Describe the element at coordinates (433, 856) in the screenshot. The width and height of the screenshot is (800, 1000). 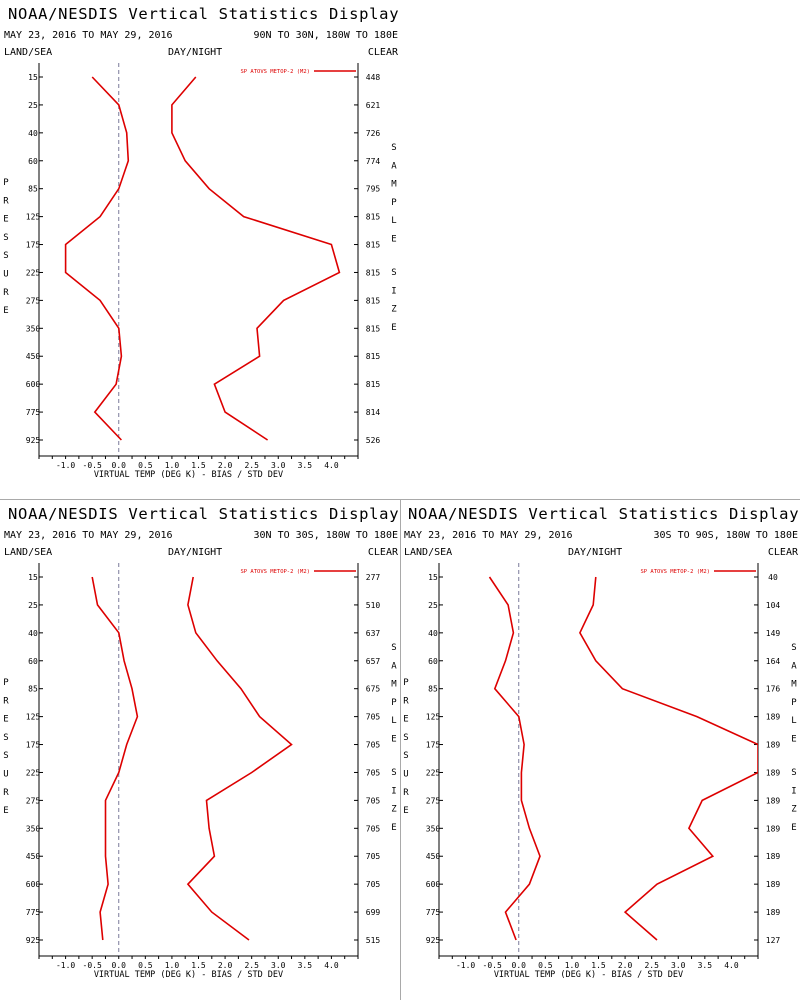
I see `pressure-level-label: 450` at that location.